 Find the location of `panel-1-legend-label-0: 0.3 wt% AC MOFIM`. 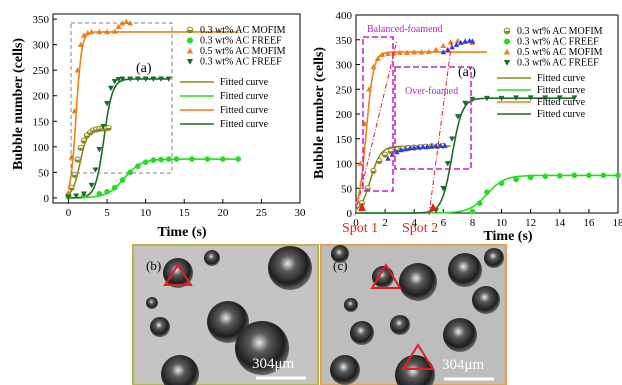

panel-1-legend-label-0: 0.3 wt% AC MOFIM is located at coordinates (560, 31).